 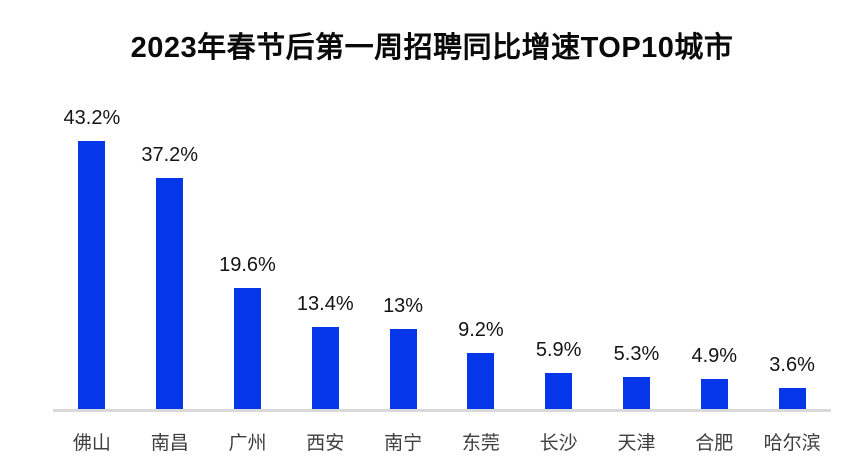 What do you see at coordinates (442, 441) in the screenshot?
I see `category-axis: 佛山 南昌 广州 西安 南宁 东莞 长沙 天津 合肥 哈尔滨` at bounding box center [442, 441].